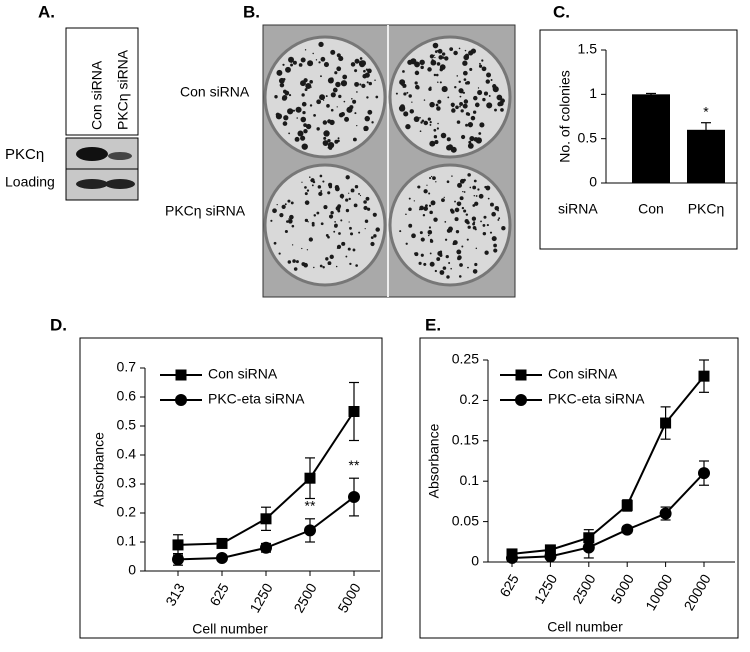 Image resolution: width=750 pixels, height=652 pixels. What do you see at coordinates (651, 138) in the screenshot?
I see `bar` at bounding box center [651, 138].